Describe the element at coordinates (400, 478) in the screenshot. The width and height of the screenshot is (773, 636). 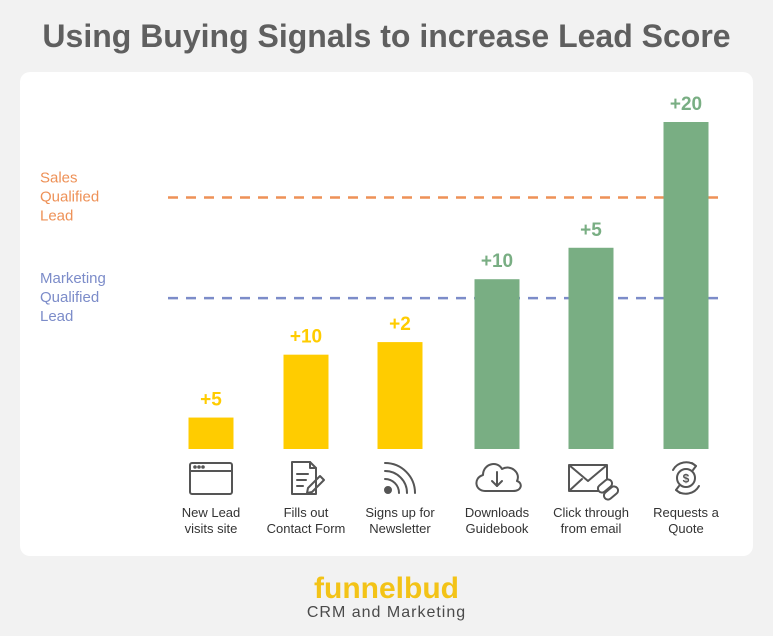
I see `rss-feed-icon` at that location.